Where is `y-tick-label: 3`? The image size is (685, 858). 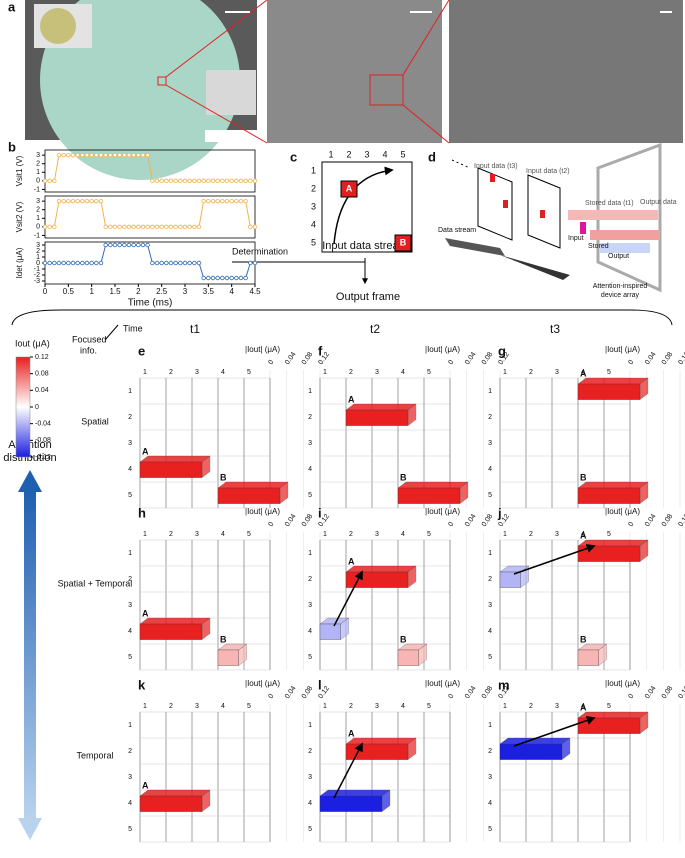
y-tick-label: 3 is located at coordinates (38, 155).